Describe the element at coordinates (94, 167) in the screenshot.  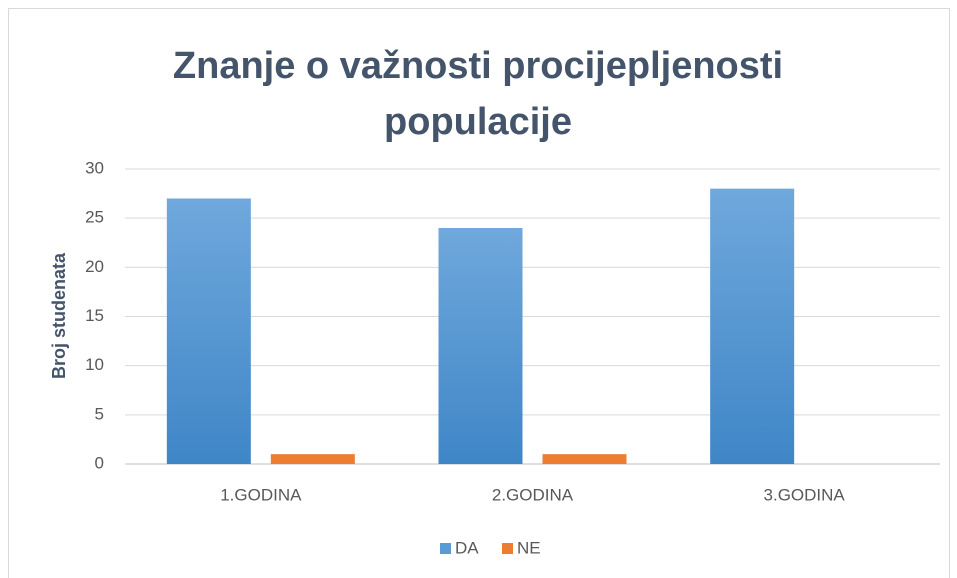
I see `y-tick-label: 30` at that location.